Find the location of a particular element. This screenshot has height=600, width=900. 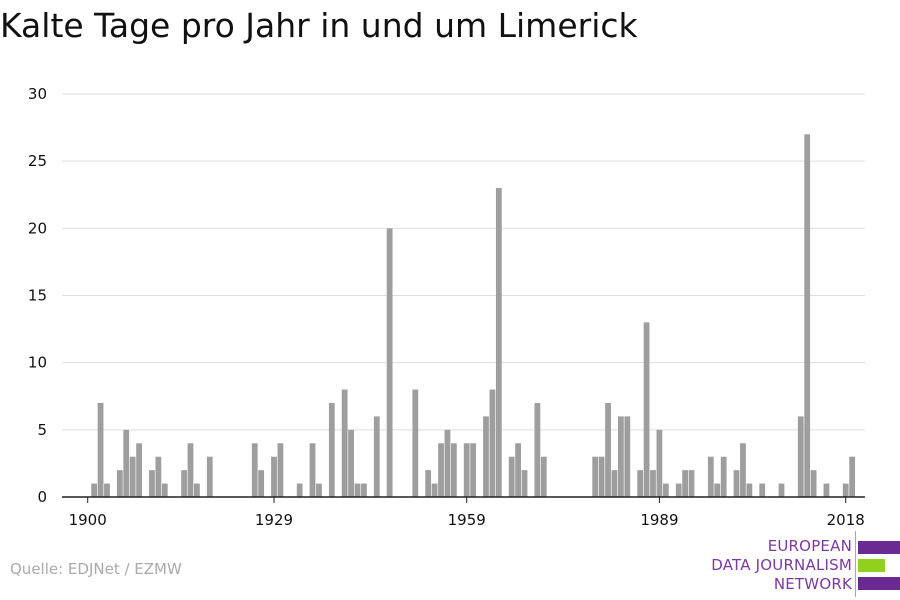

logo-line-2: DATA JOURNALISM is located at coordinates (781, 565).